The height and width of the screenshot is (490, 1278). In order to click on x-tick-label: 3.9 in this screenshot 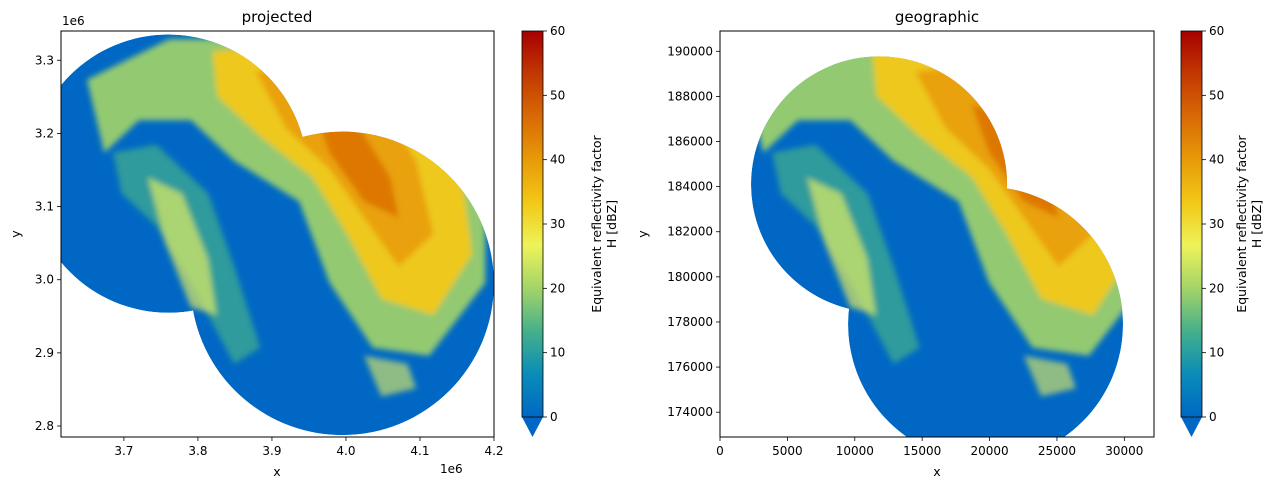, I will do `click(271, 451)`.